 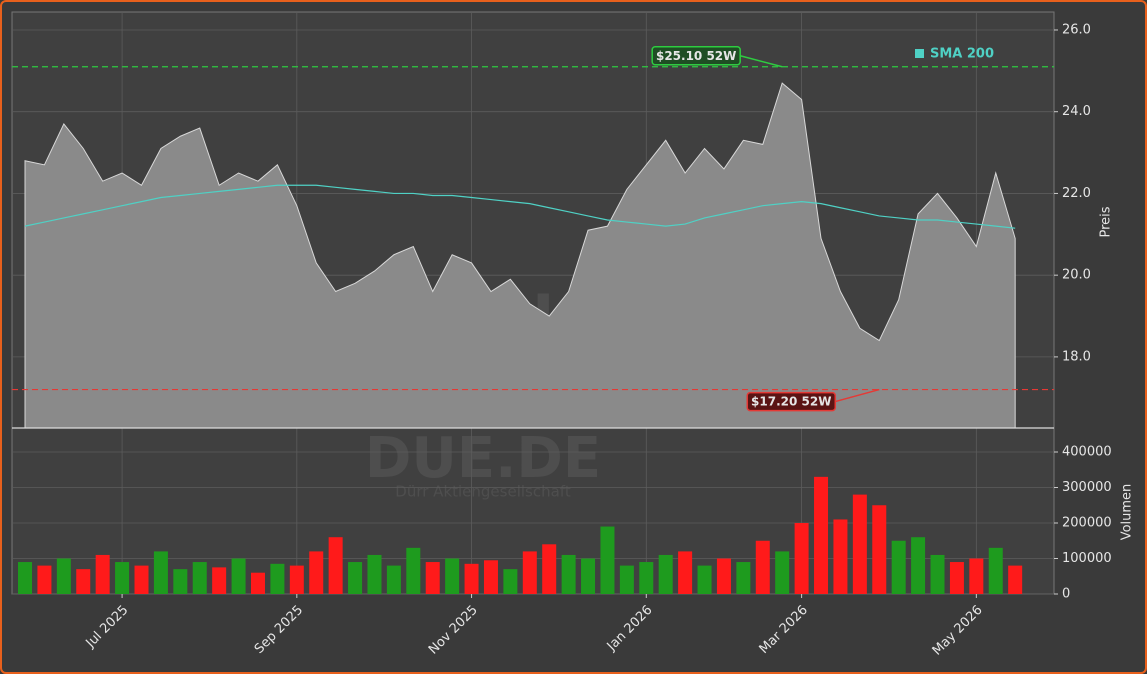 What do you see at coordinates (483, 492) in the screenshot?
I see `watermark: Dürr Aktiengesellschaft` at bounding box center [483, 492].